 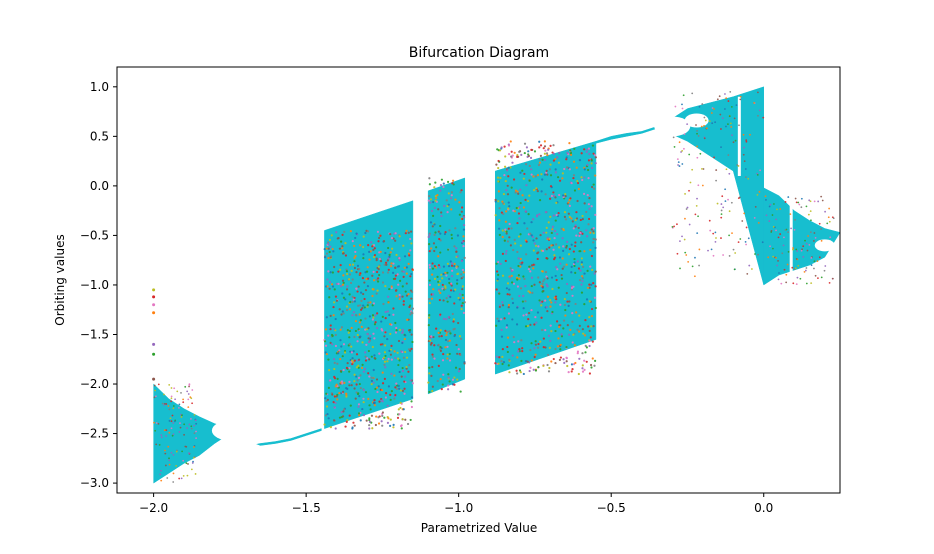 I want to click on y-axis-ticks: 1.00.50.0−0.5−1.0−1.5−2.0−2.5−3.0, so click(x=98, y=285).